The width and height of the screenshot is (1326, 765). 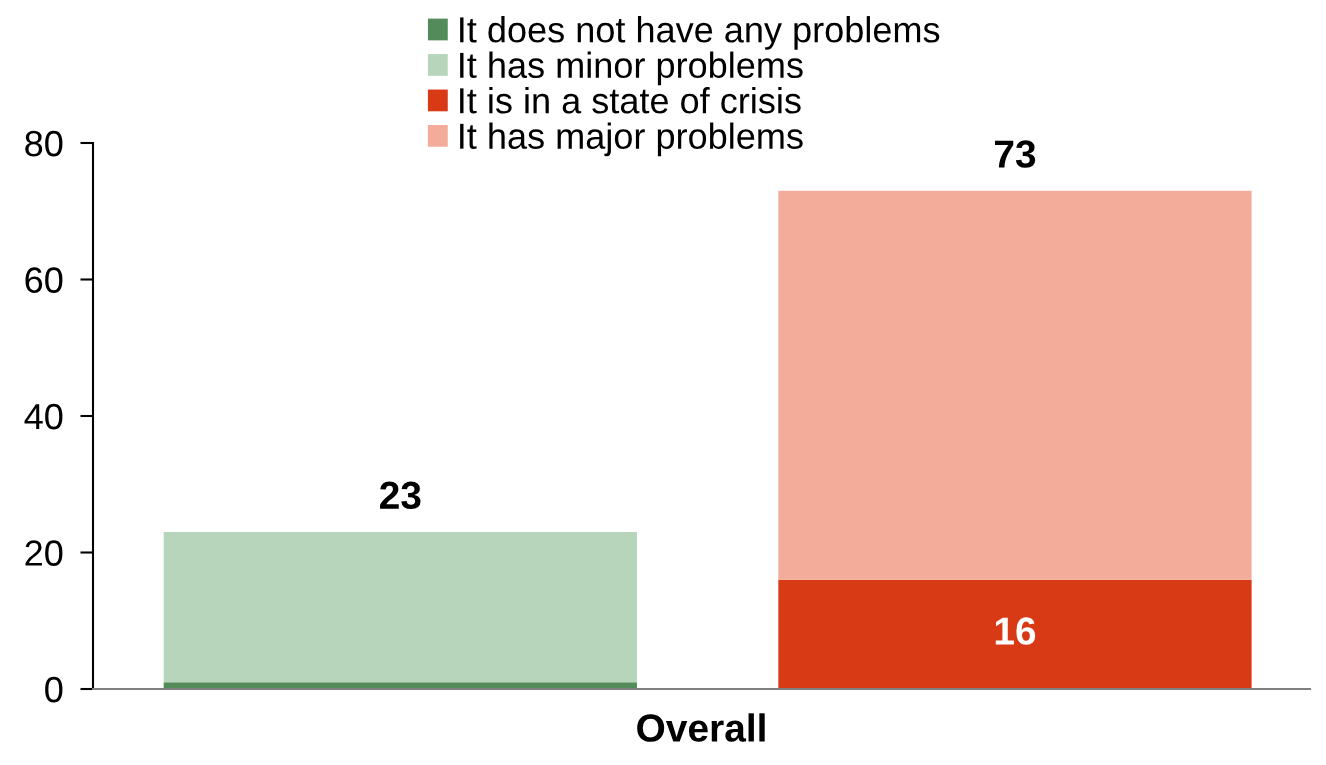 What do you see at coordinates (630, 100) in the screenshot?
I see `legend-label: It is in a state of crisis` at bounding box center [630, 100].